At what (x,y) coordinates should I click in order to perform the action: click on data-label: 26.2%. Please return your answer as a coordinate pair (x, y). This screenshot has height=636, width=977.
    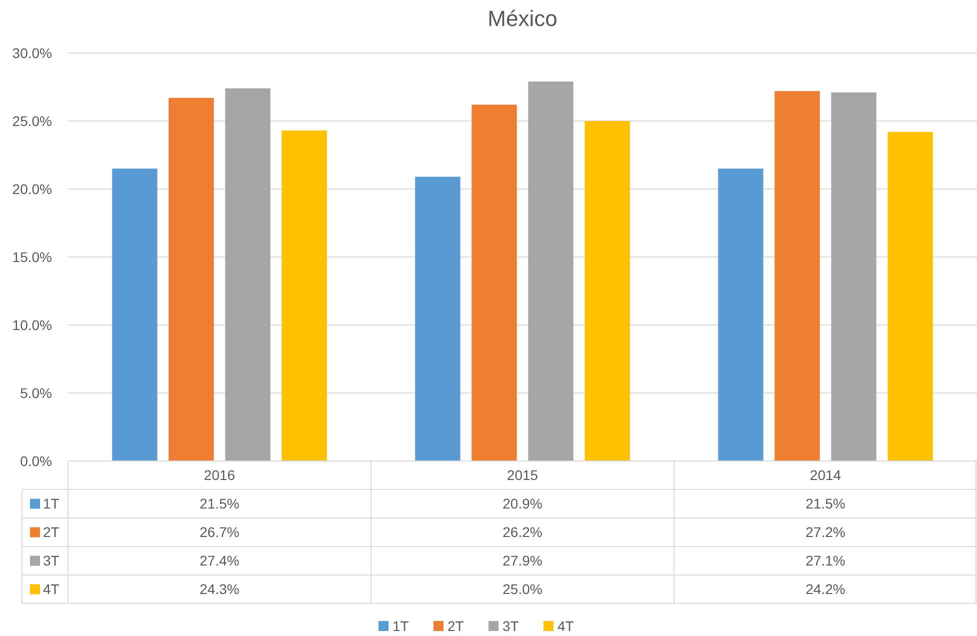
    Looking at the image, I should click on (522, 532).